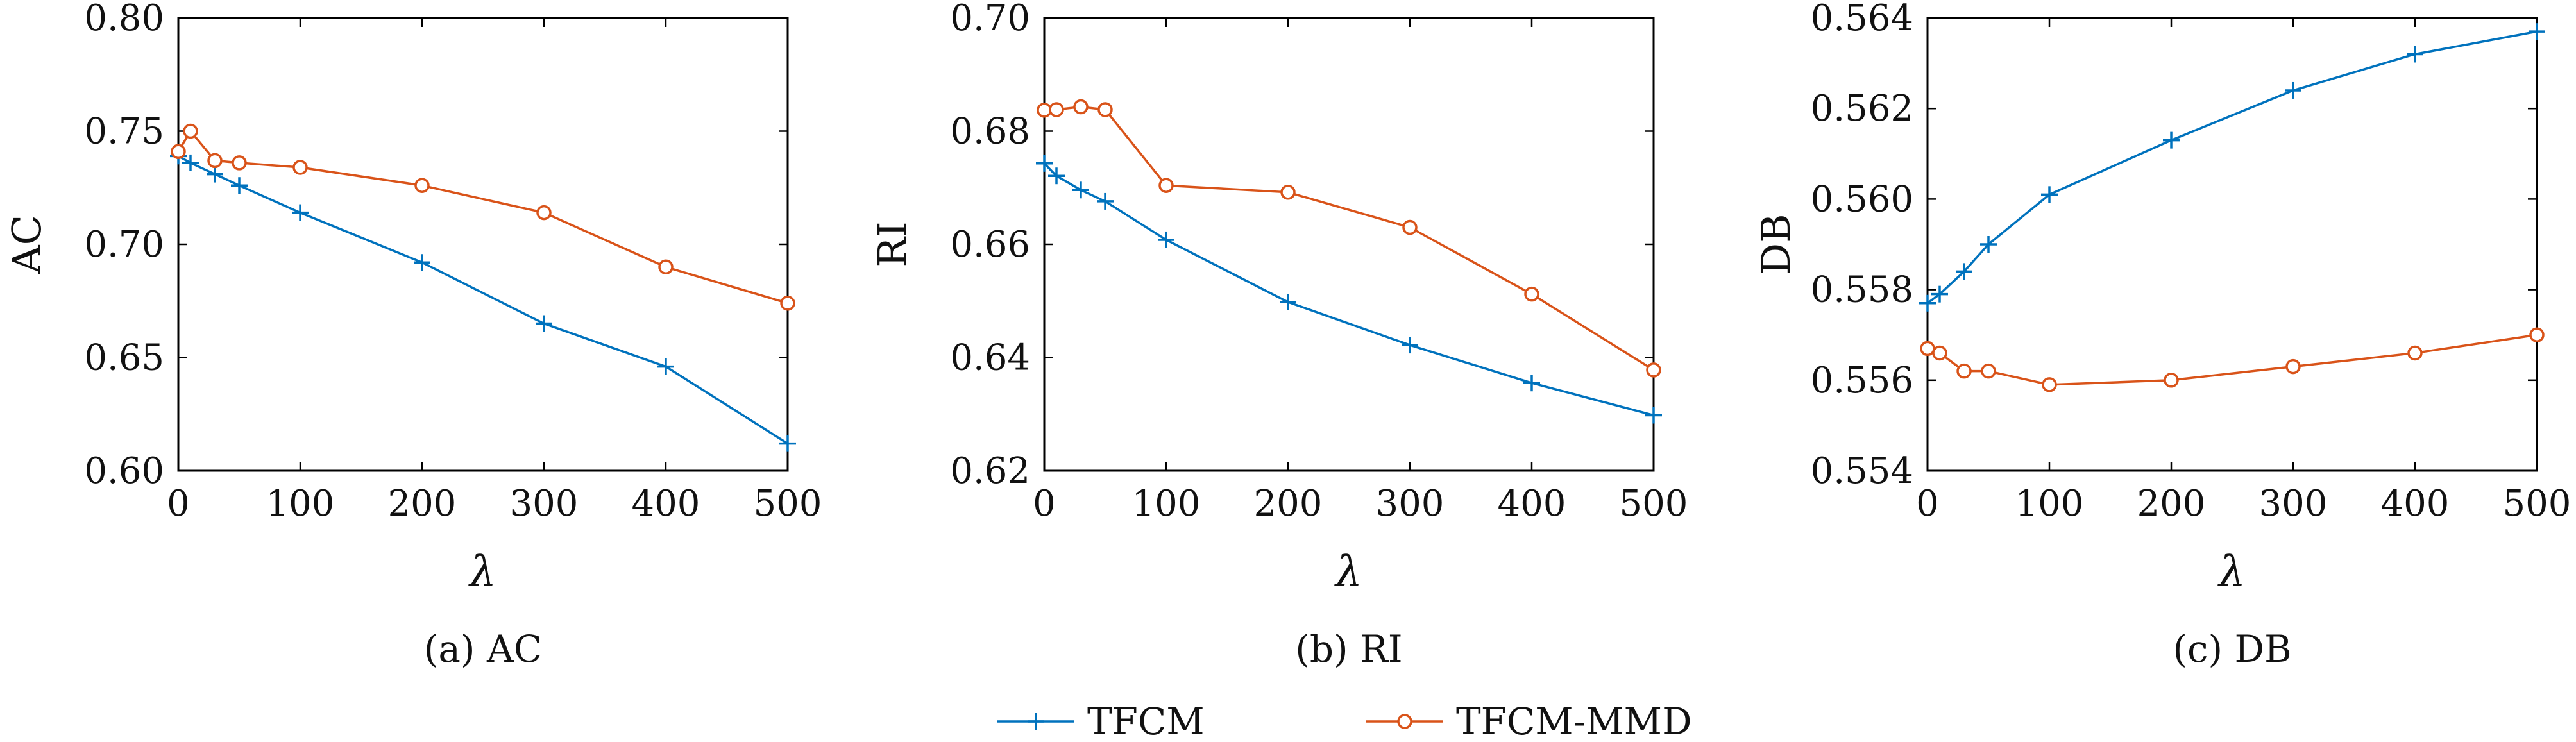 The image size is (2576, 742). What do you see at coordinates (1862, 290) in the screenshot?
I see `y-tick-label: 0.558` at bounding box center [1862, 290].